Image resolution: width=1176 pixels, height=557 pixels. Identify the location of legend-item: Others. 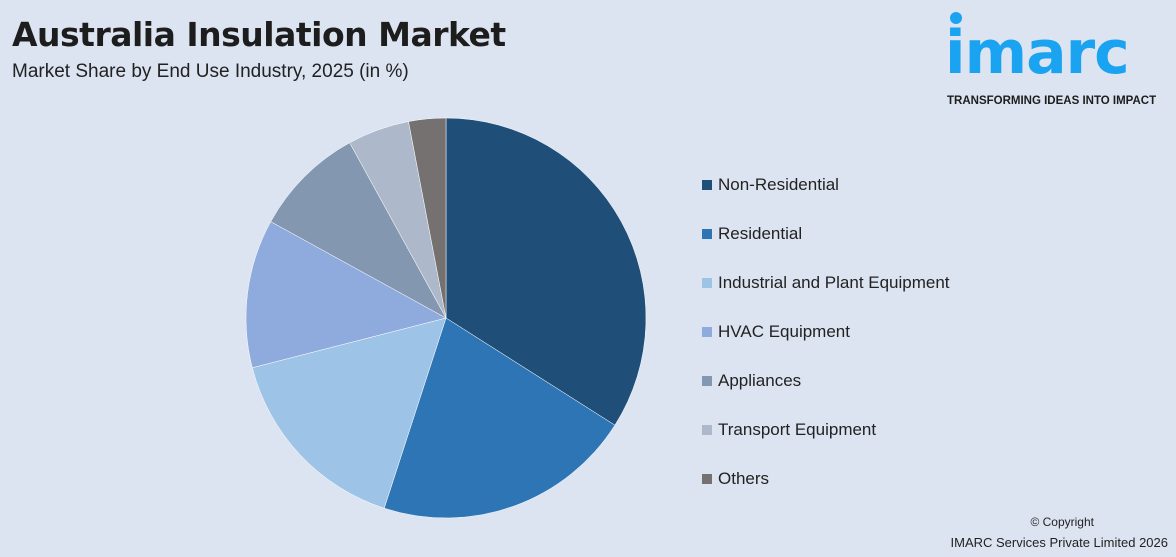
(826, 478).